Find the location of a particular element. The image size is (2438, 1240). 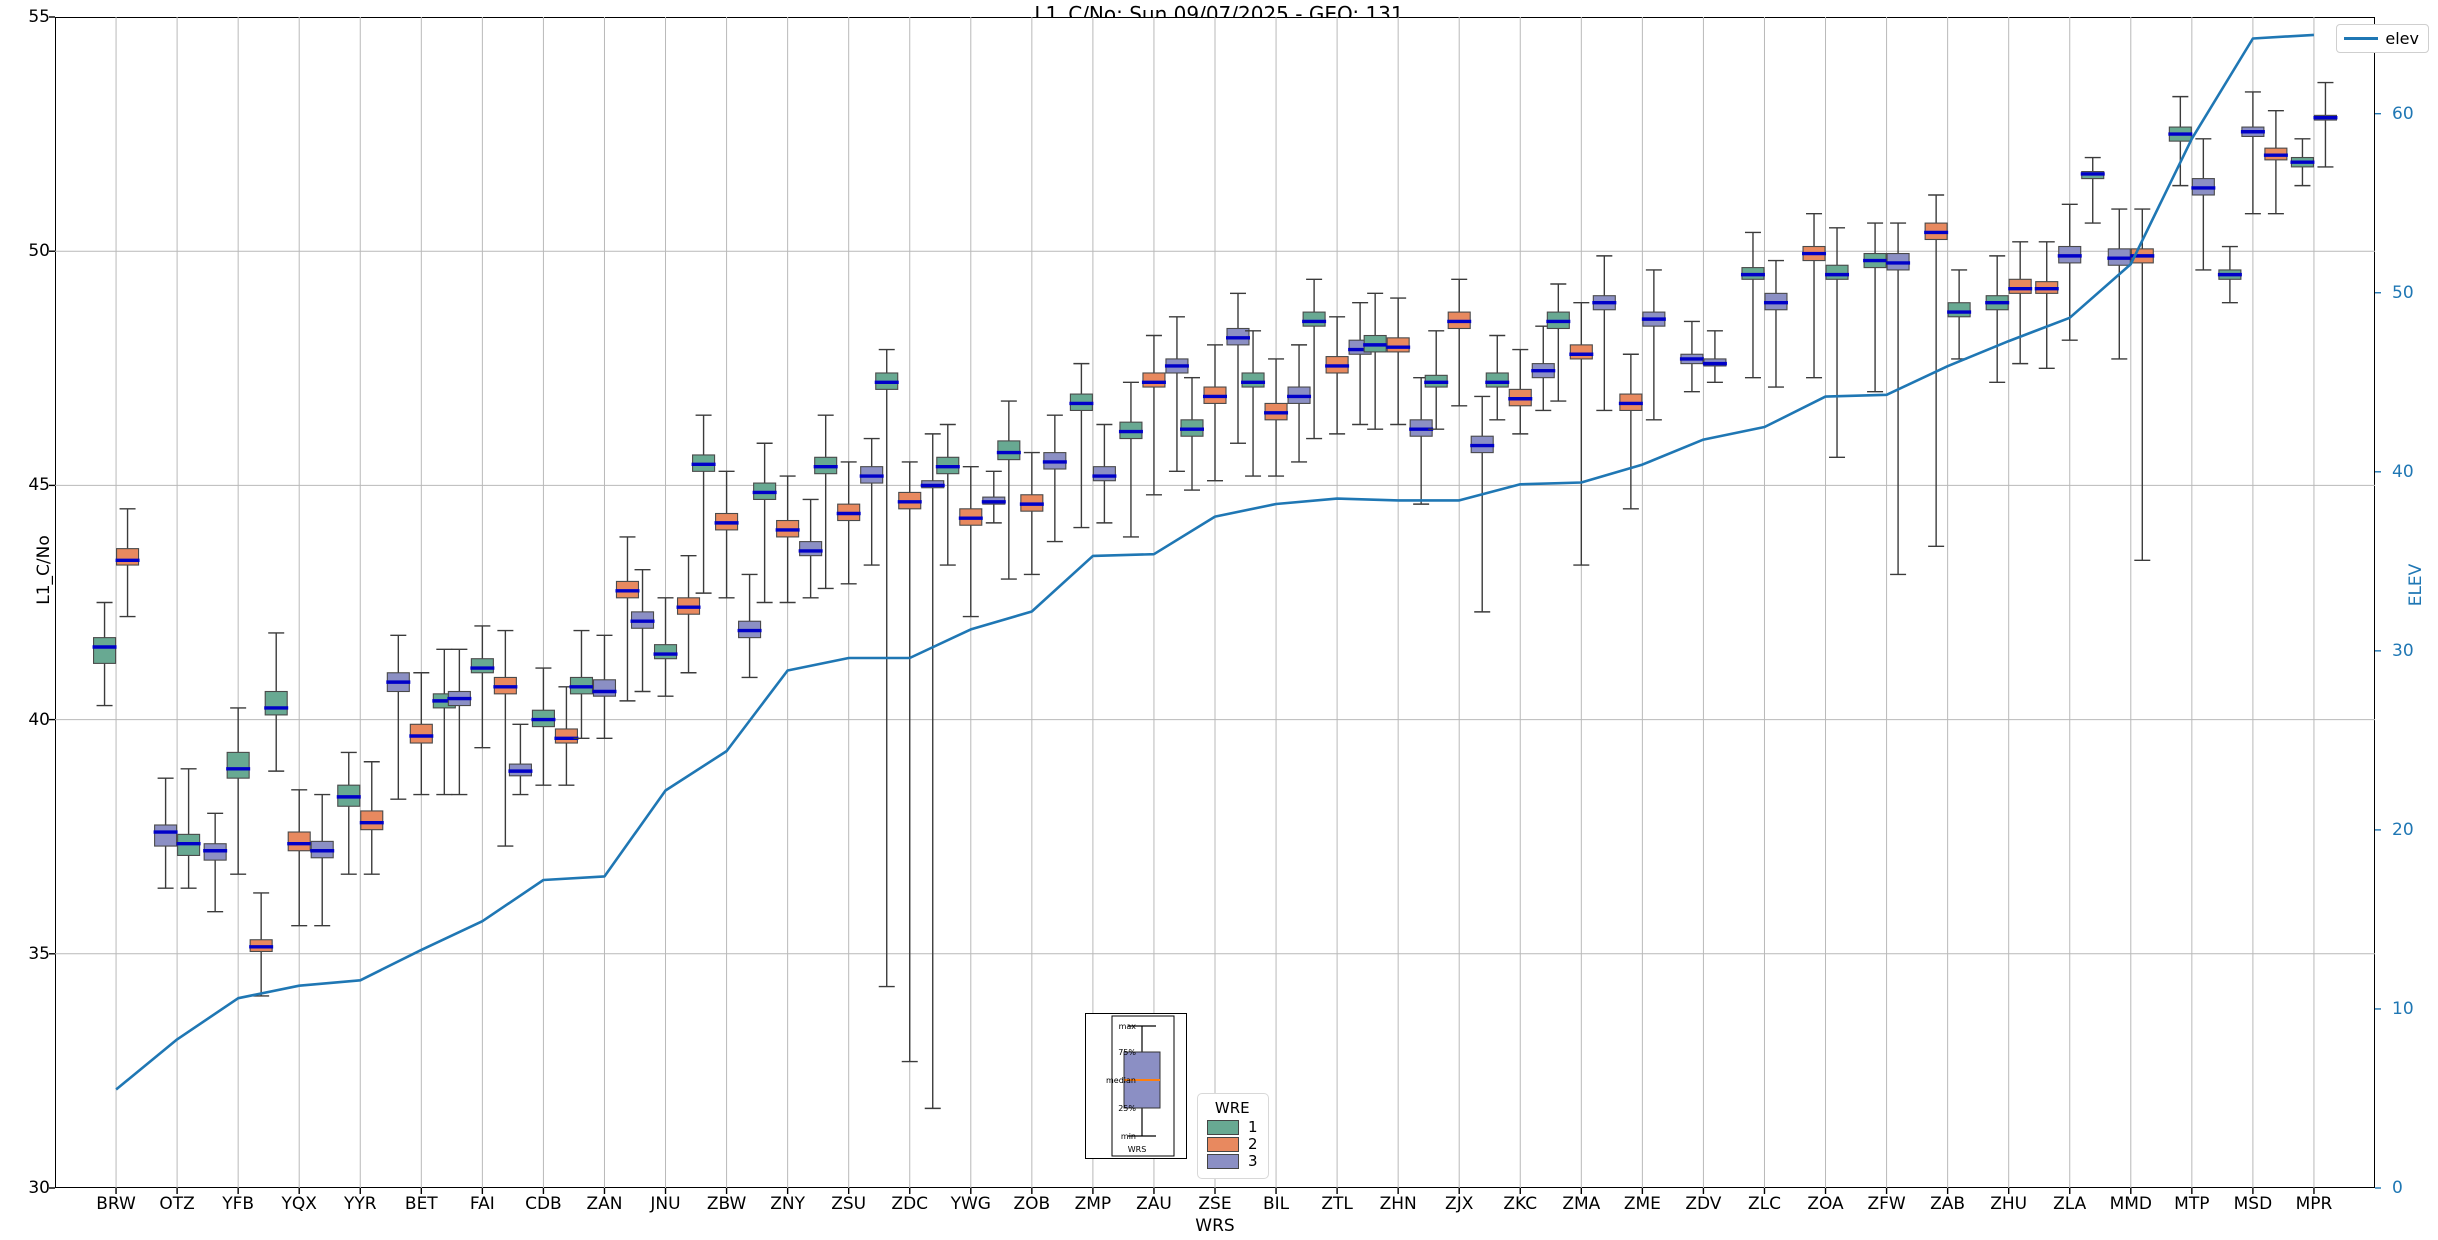

x-axis-tick-YYR: YYR is located at coordinates (360, 1204).